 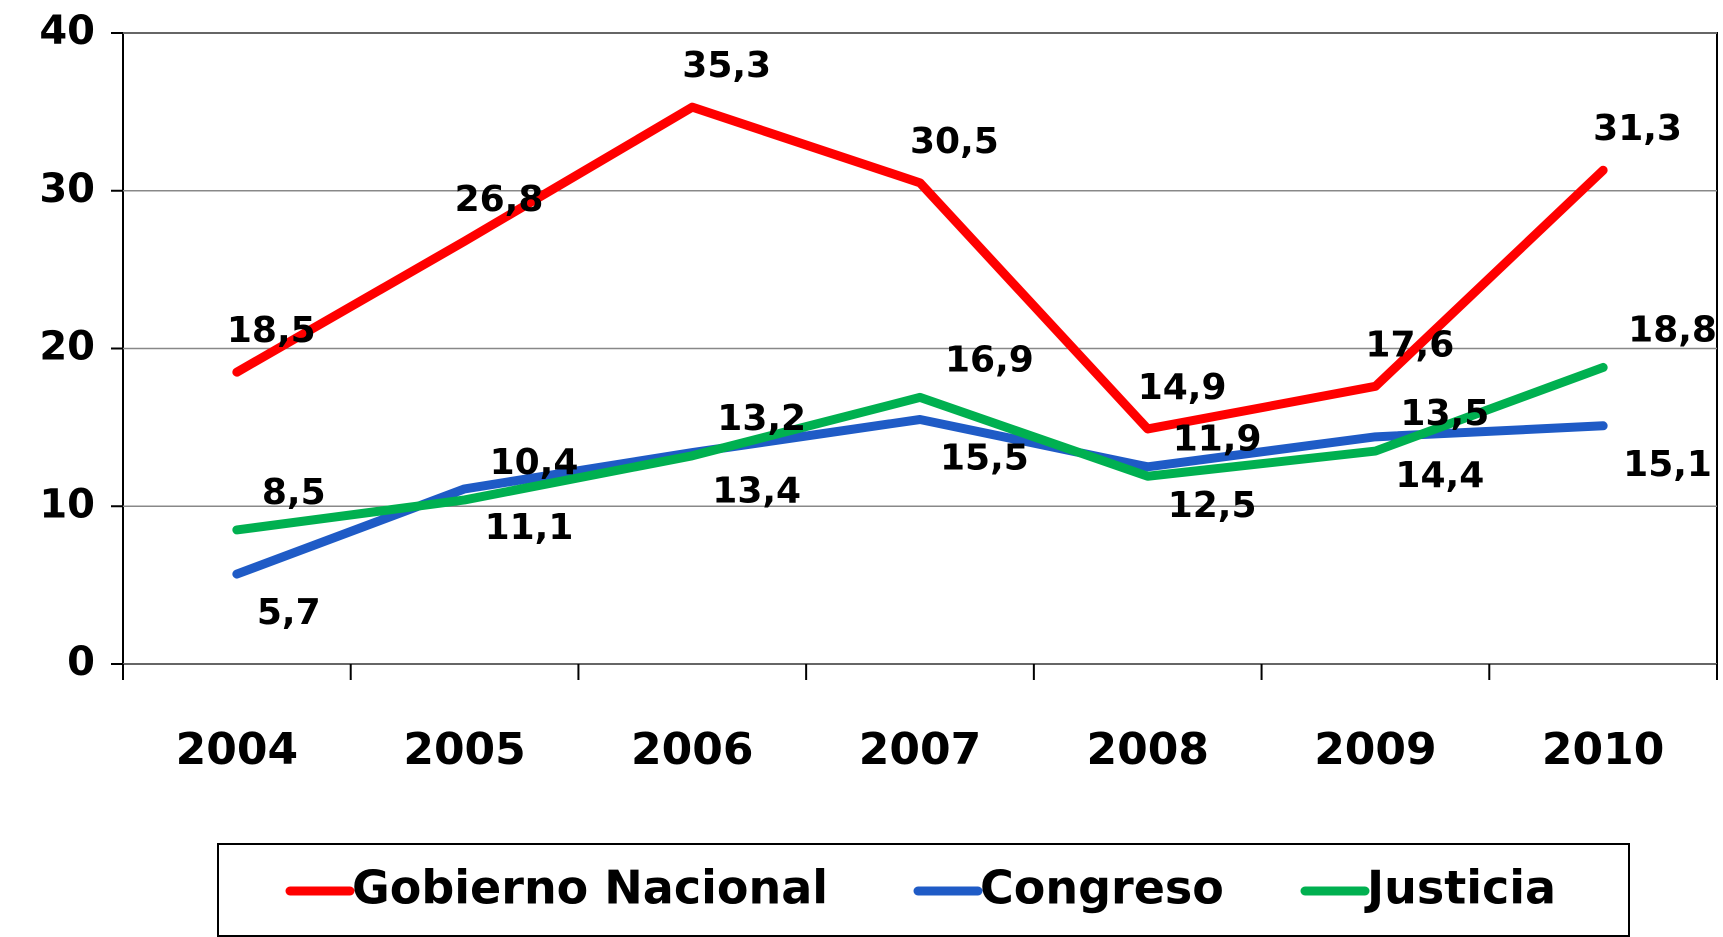 What do you see at coordinates (761, 418) in the screenshot?
I see `data-label: 13,2` at bounding box center [761, 418].